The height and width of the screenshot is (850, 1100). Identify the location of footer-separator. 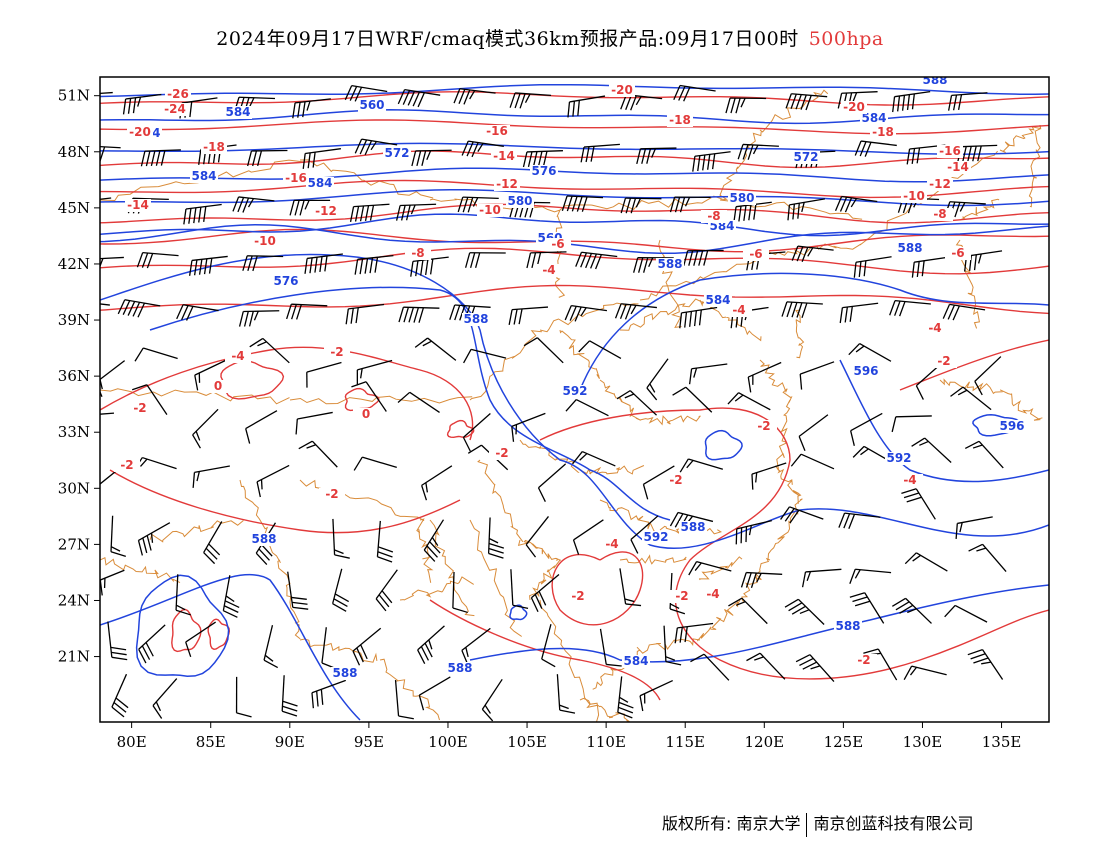
(807, 824).